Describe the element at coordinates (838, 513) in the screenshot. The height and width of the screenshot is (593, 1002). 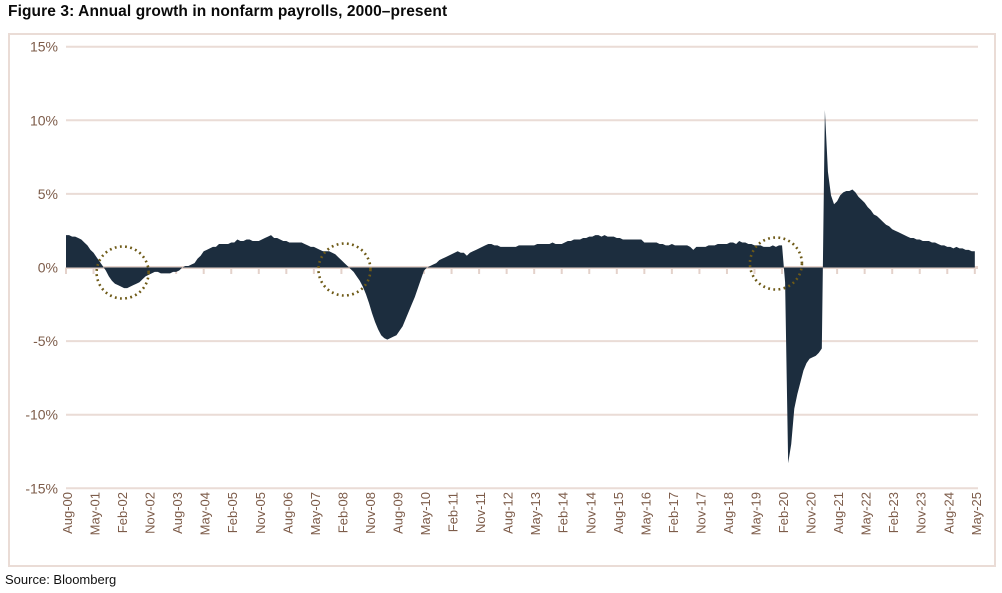
I see `x-axis-tick-label: Aug-21` at that location.